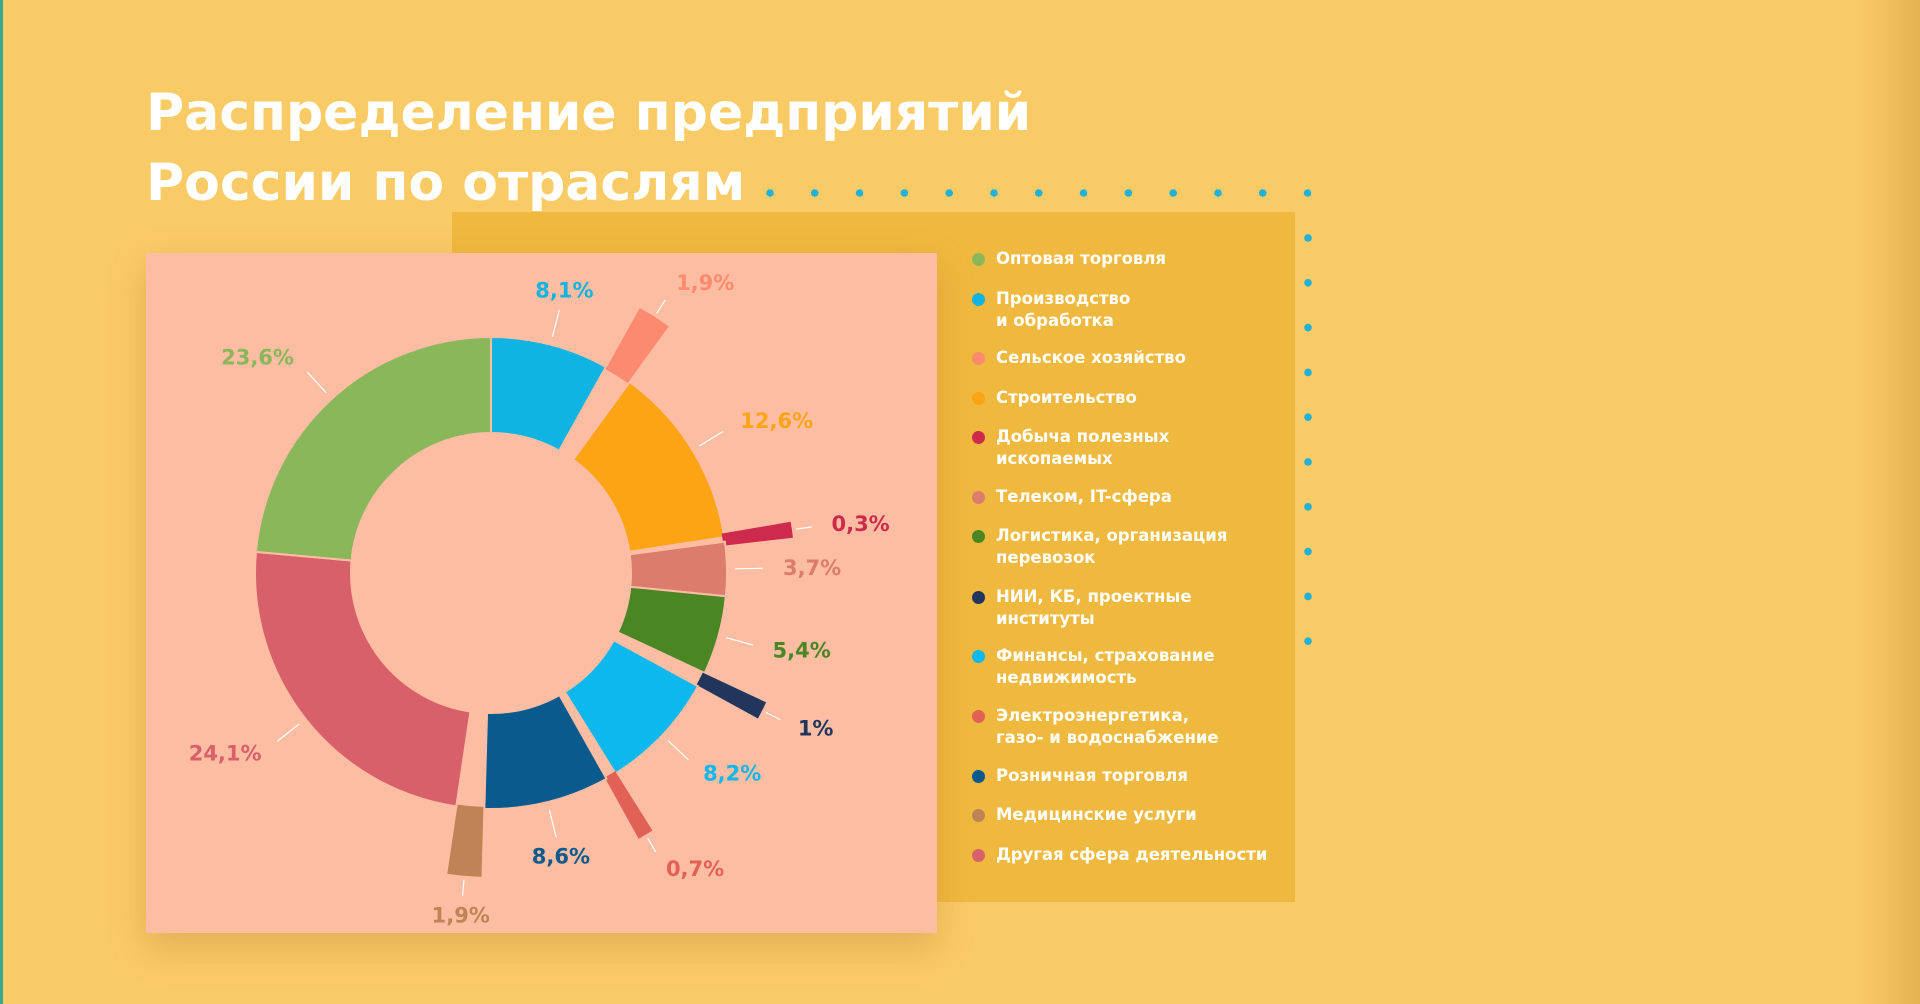  I want to click on data-label-логистика-организация-перевозок: 5,4%, so click(802, 650).